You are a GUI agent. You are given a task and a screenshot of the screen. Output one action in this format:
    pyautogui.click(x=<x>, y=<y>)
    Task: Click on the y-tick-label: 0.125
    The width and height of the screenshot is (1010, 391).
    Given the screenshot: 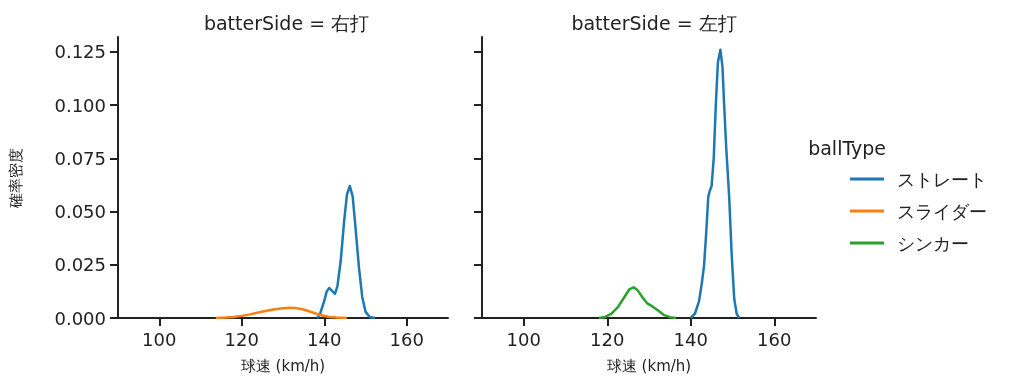 What is the action you would take?
    pyautogui.click(x=80, y=52)
    